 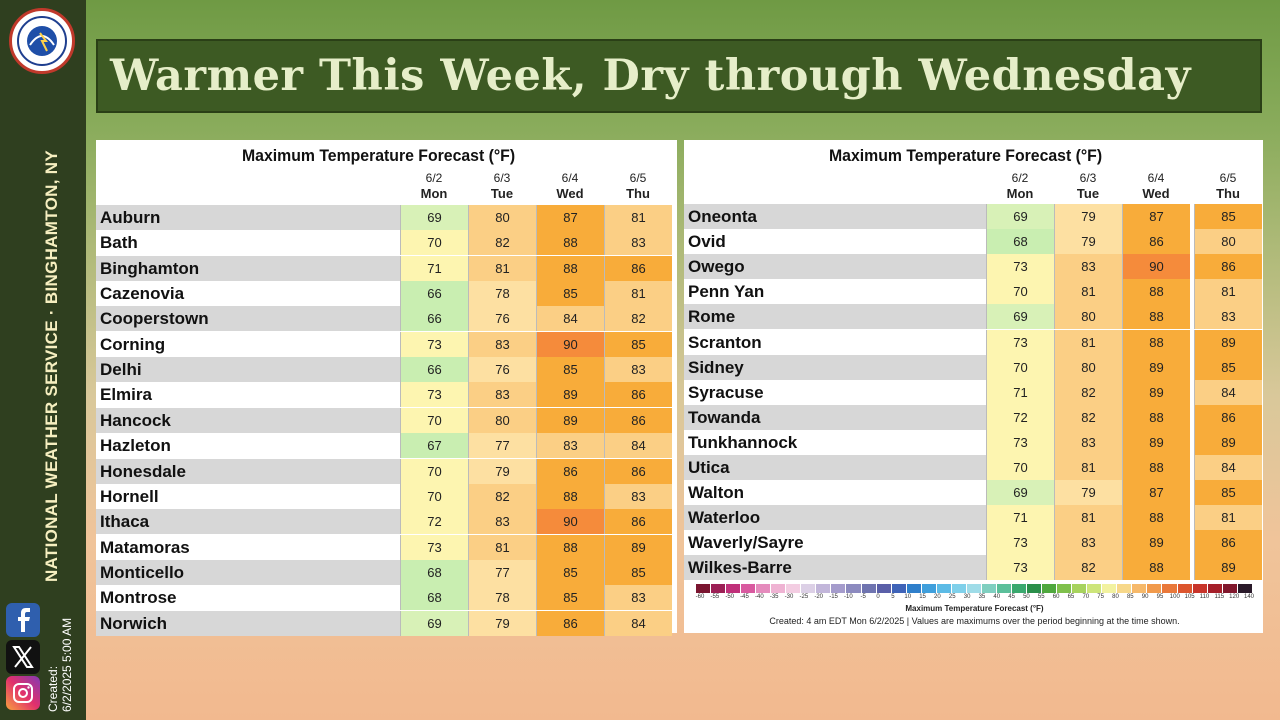 I want to click on table-row: Rome 69 80 88 83, so click(x=973, y=317).